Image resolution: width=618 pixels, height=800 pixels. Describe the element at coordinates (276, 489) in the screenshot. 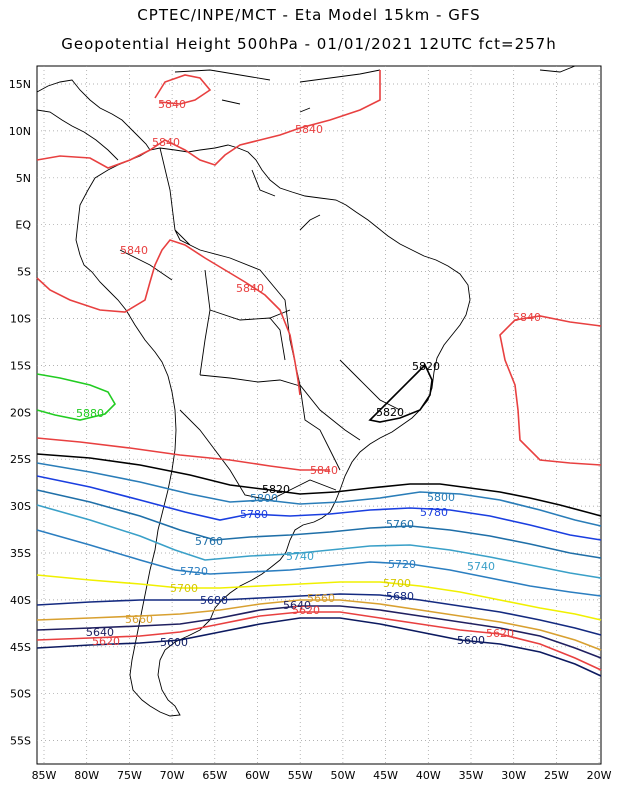

I see `contour-label-5820-c: 5820` at that location.